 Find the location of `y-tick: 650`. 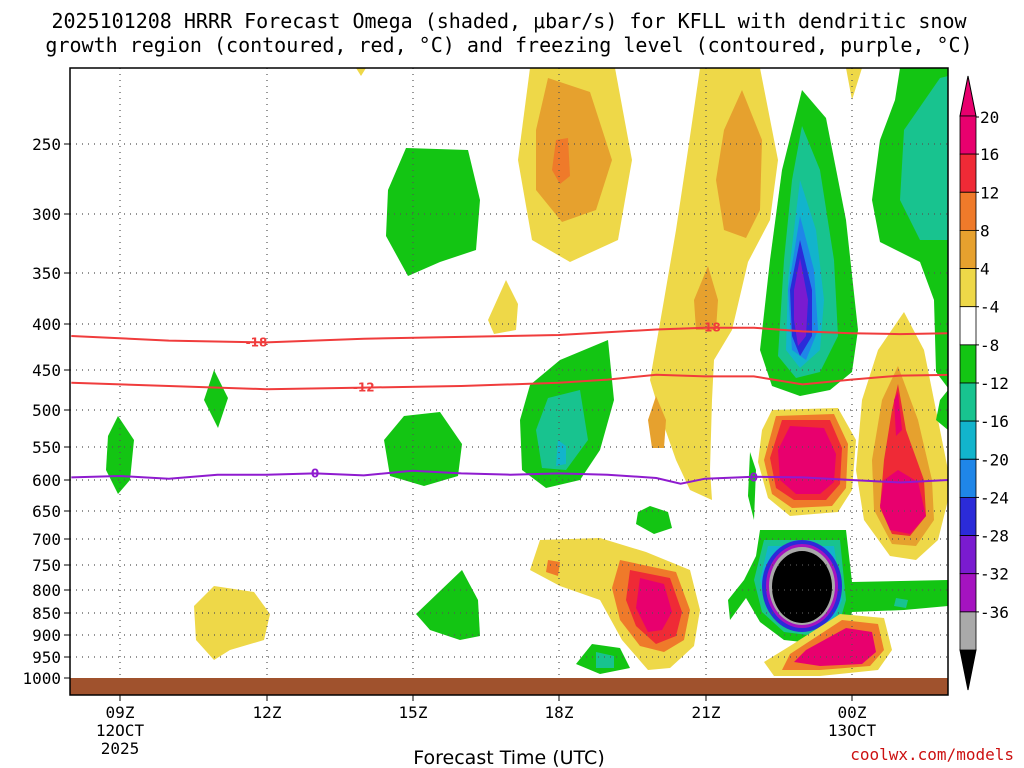

y-tick: 650 is located at coordinates (51, 511).